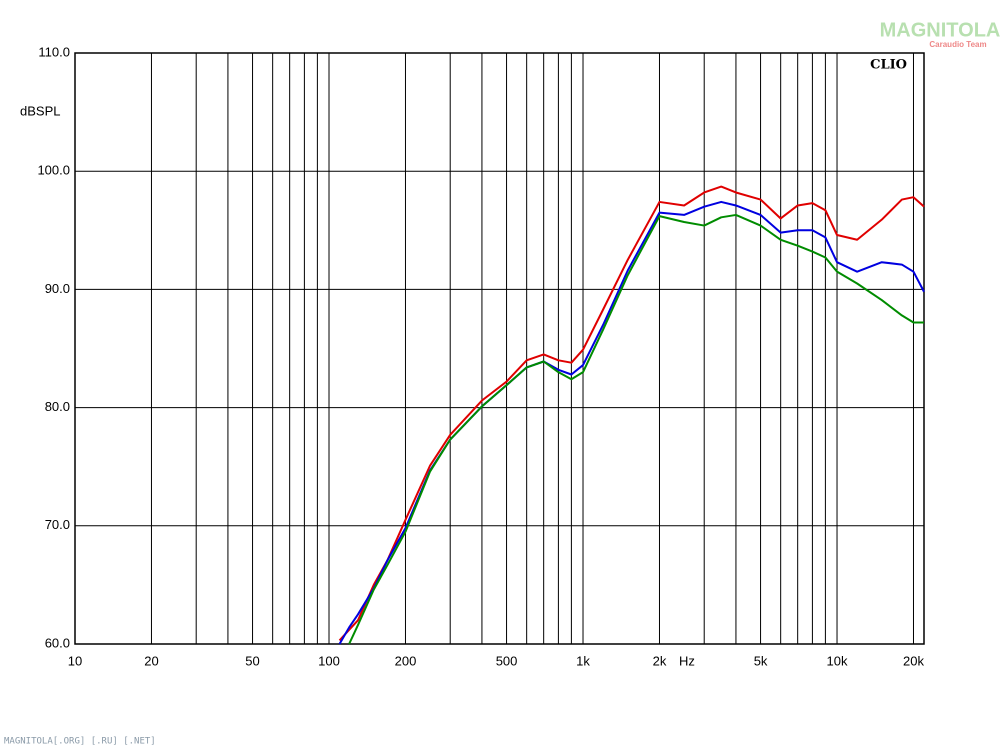 The height and width of the screenshot is (750, 1000). I want to click on footer: MAGNITOLA[.ORG] [.RU] [.NET], so click(80, 742).